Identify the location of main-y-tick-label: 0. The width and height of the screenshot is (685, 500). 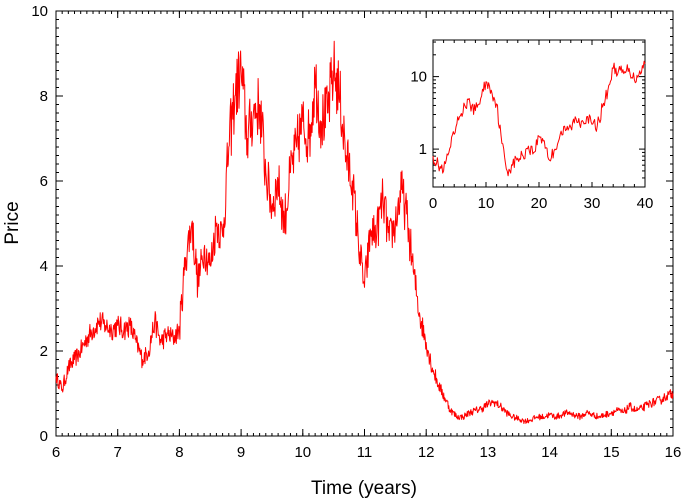
(44, 436).